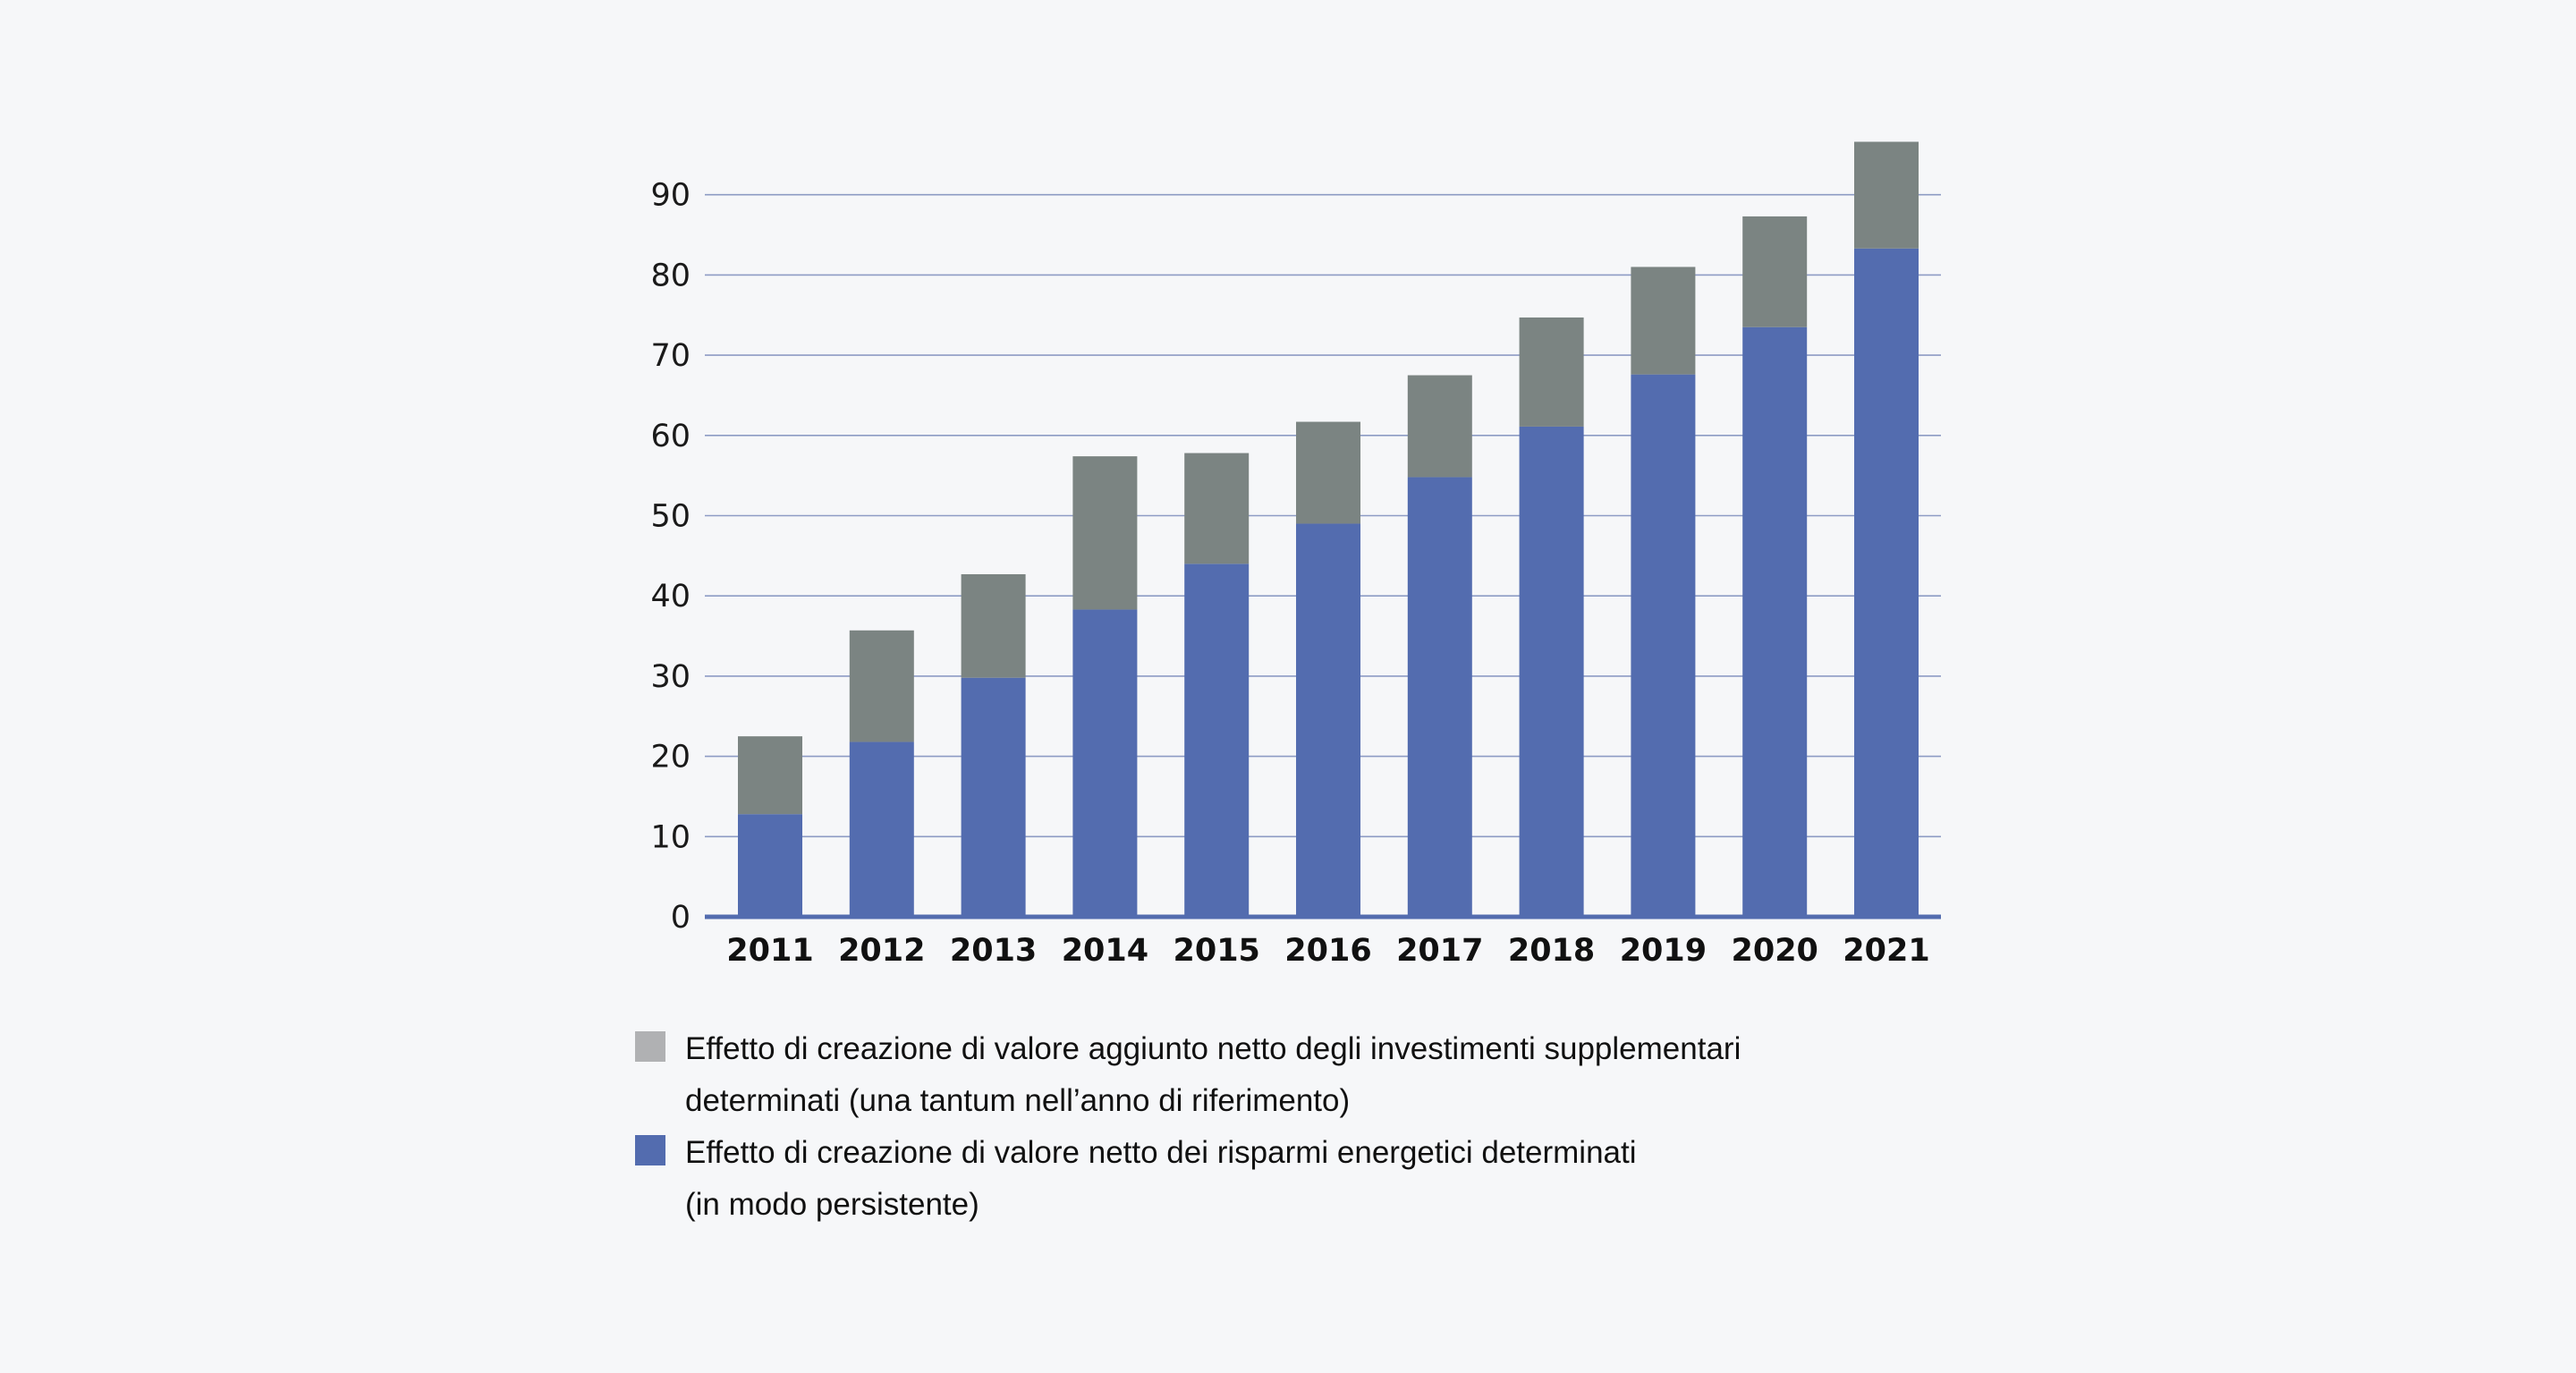 This screenshot has height=1373, width=2576. Describe the element at coordinates (670, 356) in the screenshot. I see `y-tick-label: 70` at that location.